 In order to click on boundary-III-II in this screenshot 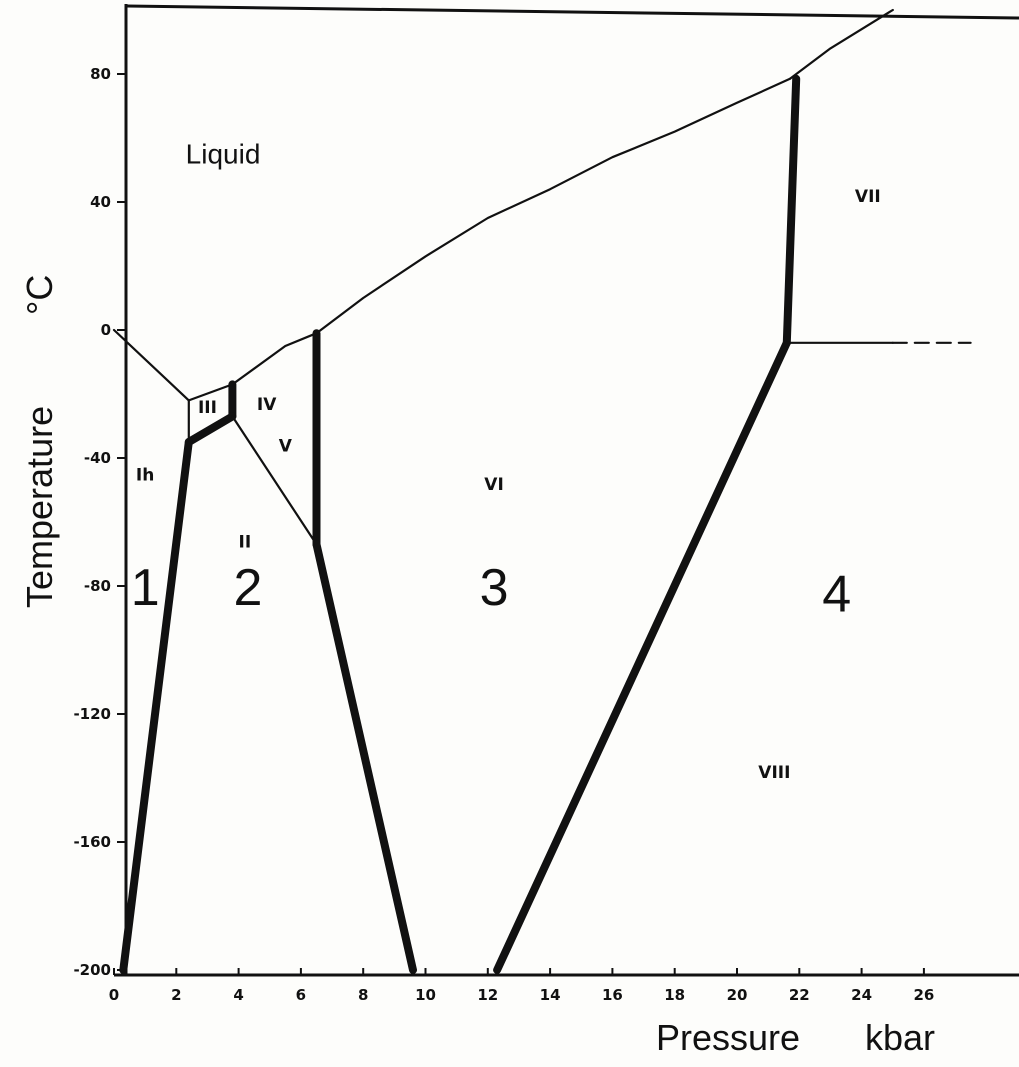, I will do `click(210, 429)`.